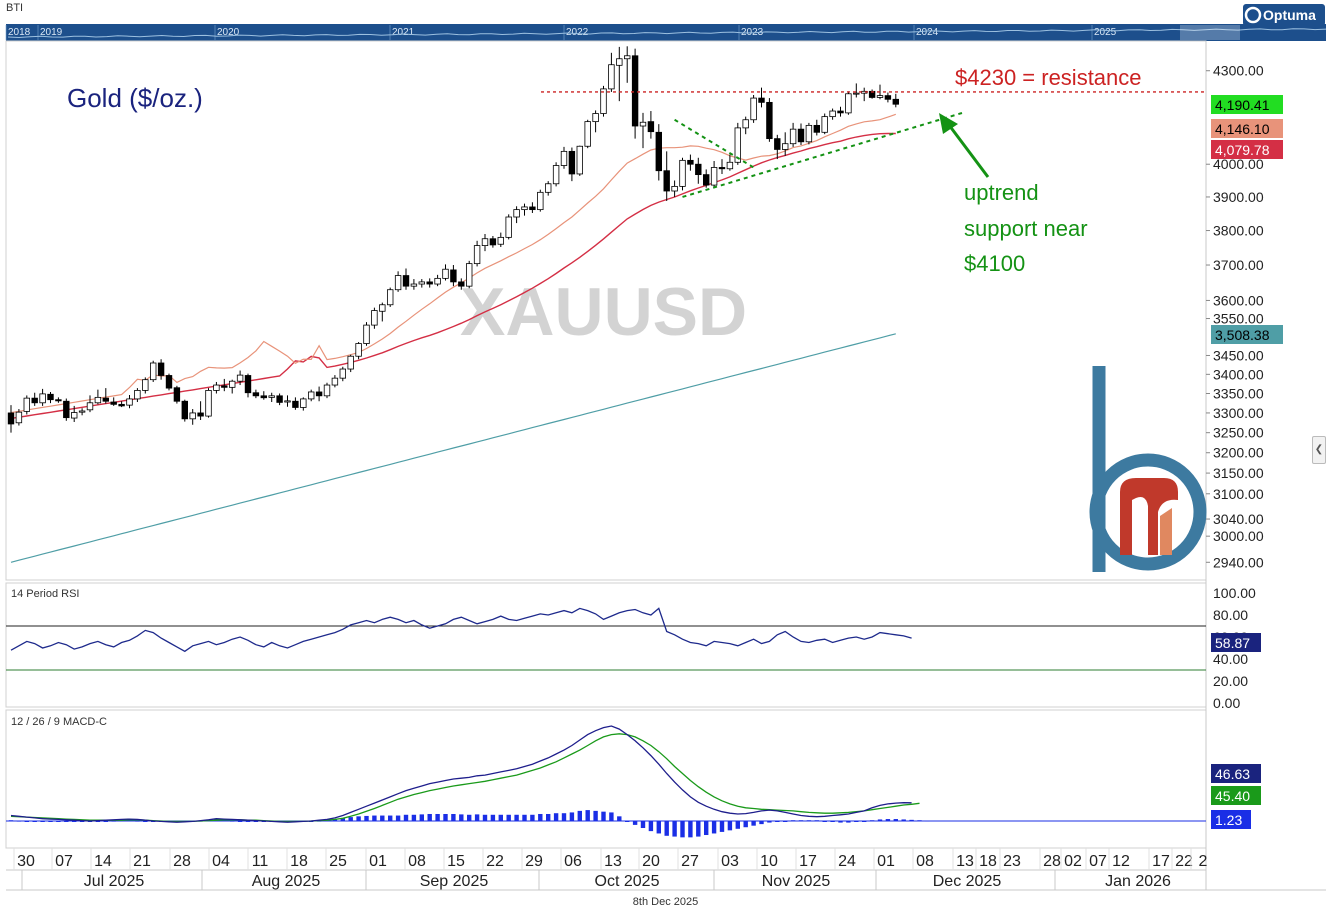 This screenshot has width=1331, height=924. Describe the element at coordinates (666, 32) in the screenshot. I see `overview-strip` at that location.